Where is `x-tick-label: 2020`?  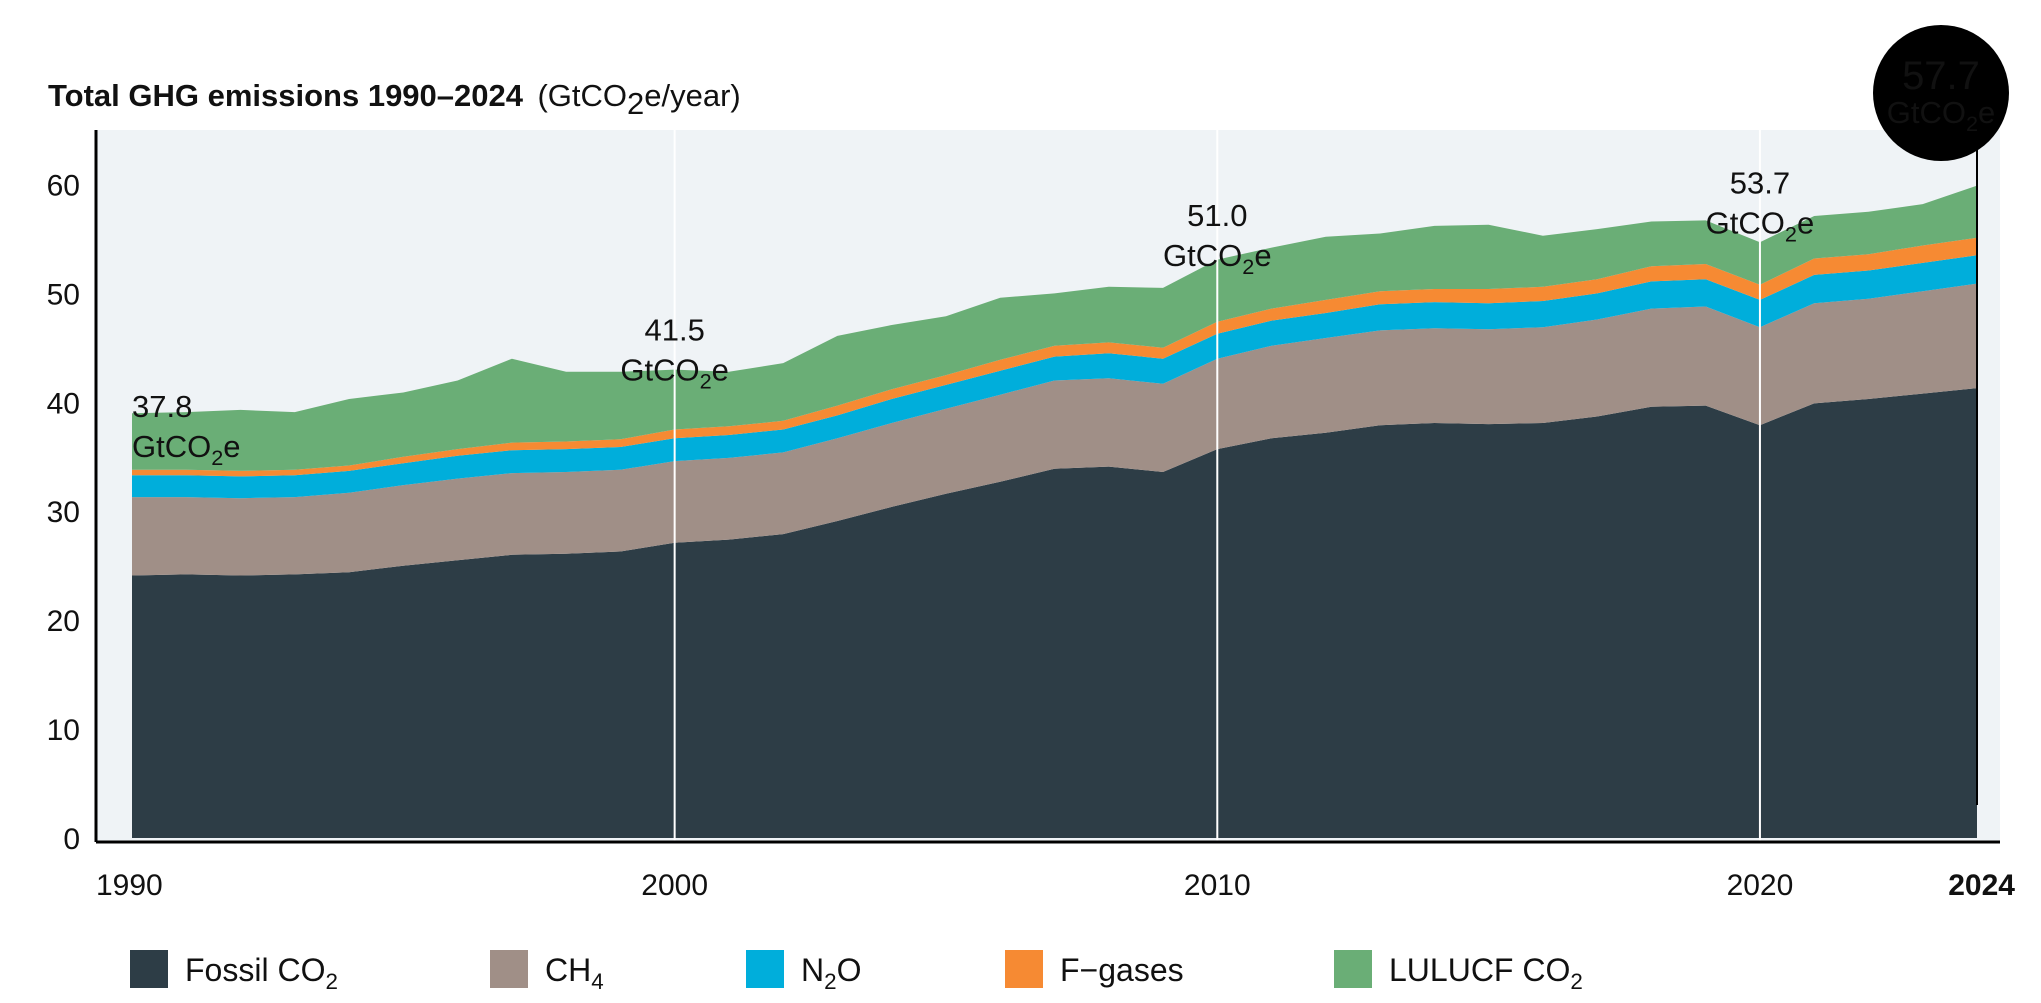 x-tick-label: 2020 is located at coordinates (1760, 885).